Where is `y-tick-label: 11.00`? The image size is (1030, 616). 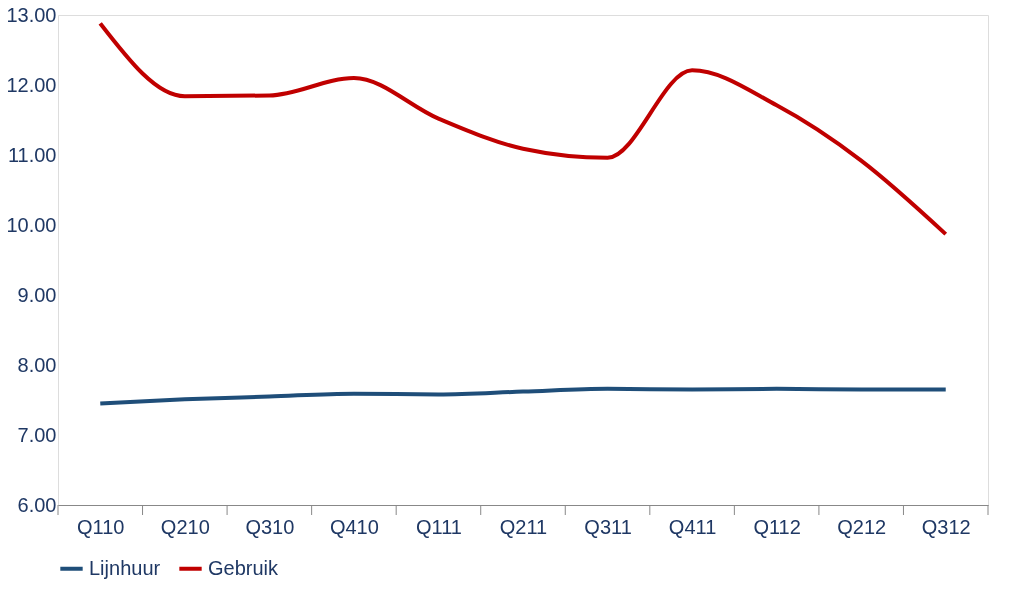
y-tick-label: 11.00 is located at coordinates (32, 154).